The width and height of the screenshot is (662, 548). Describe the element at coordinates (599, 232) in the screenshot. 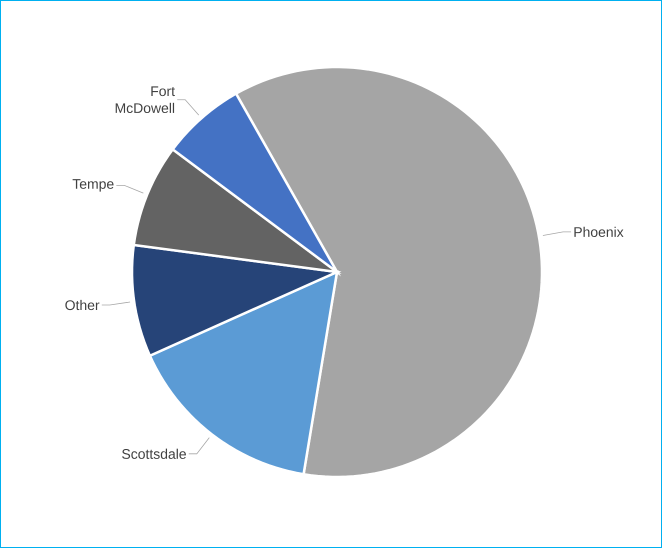

I see `slice-label: Phoenix` at that location.